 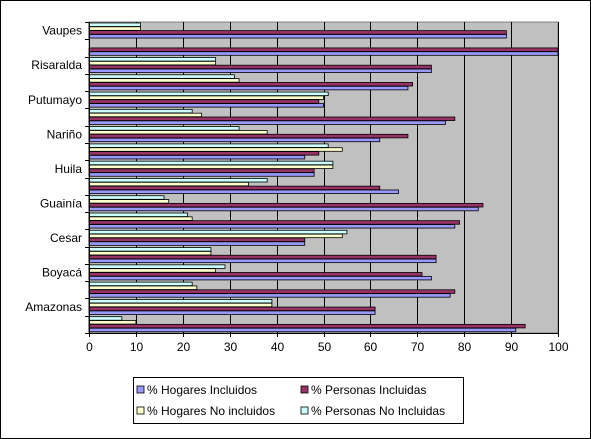 I want to click on legend-label: % Personas Incluidas, so click(x=368, y=390).